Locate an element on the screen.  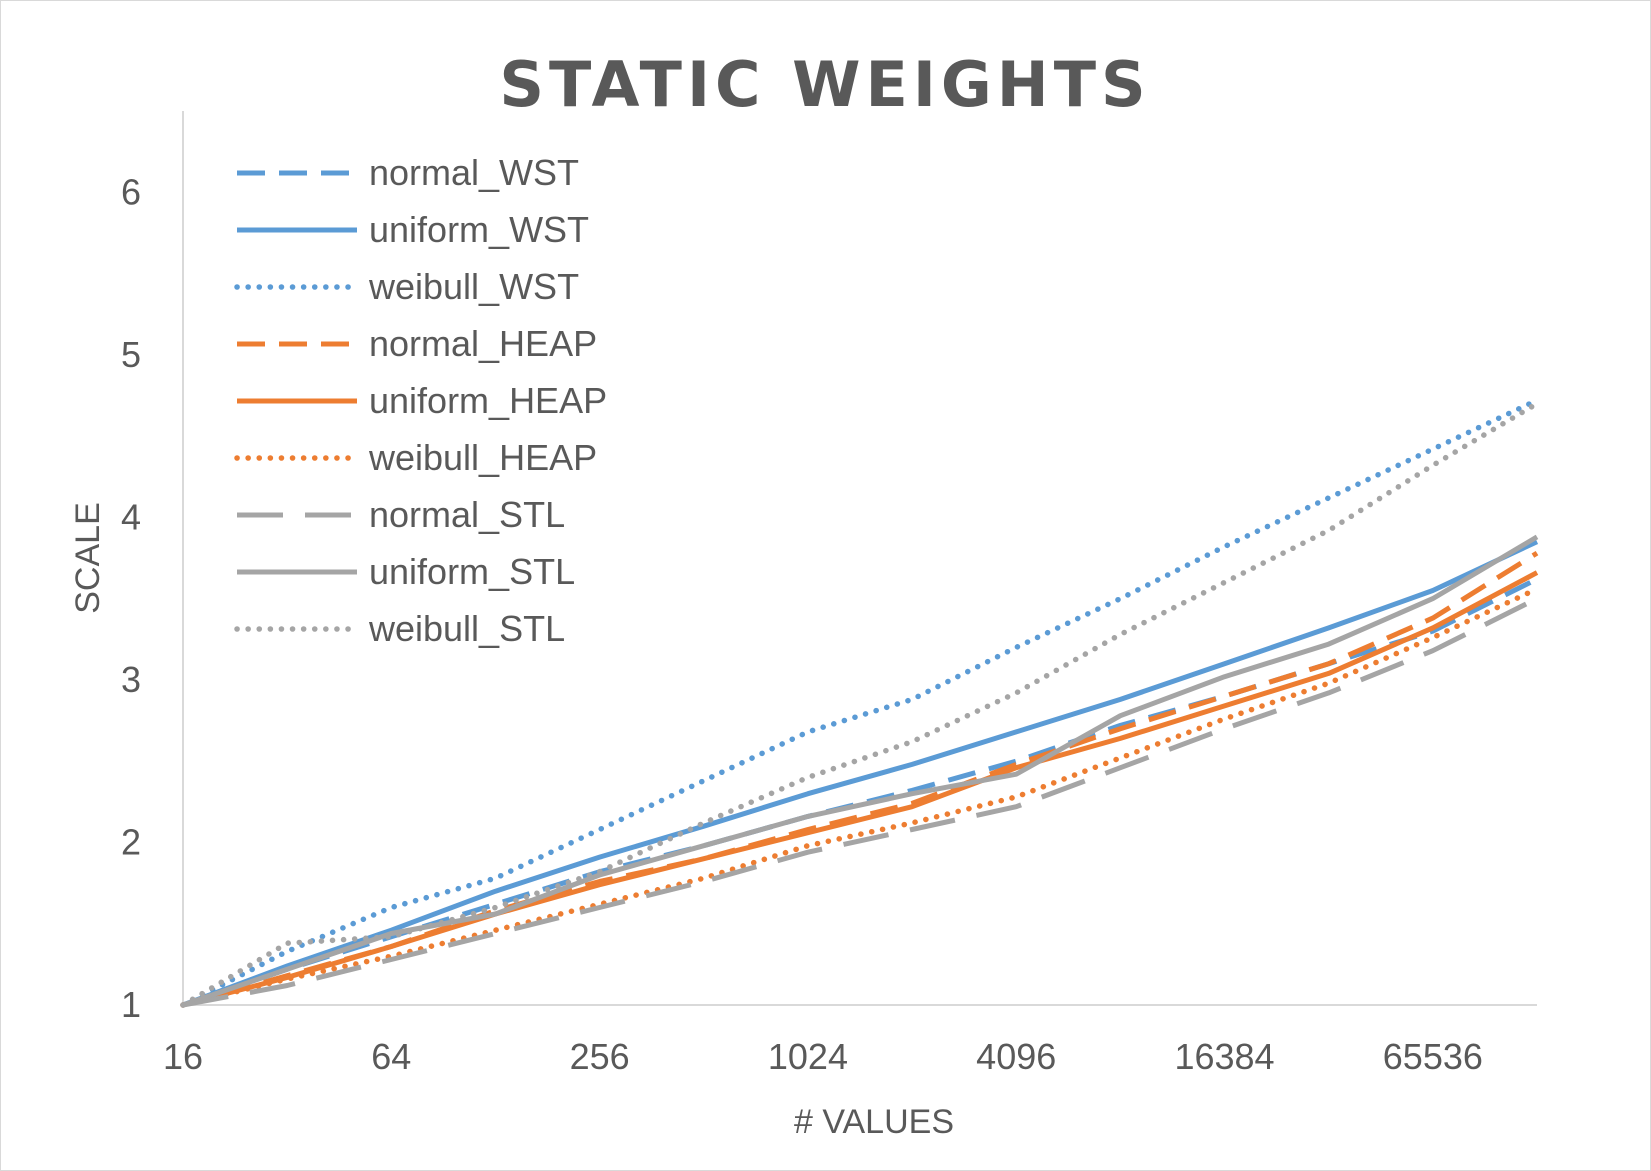
legend-label: normal_STL is located at coordinates (467, 514).